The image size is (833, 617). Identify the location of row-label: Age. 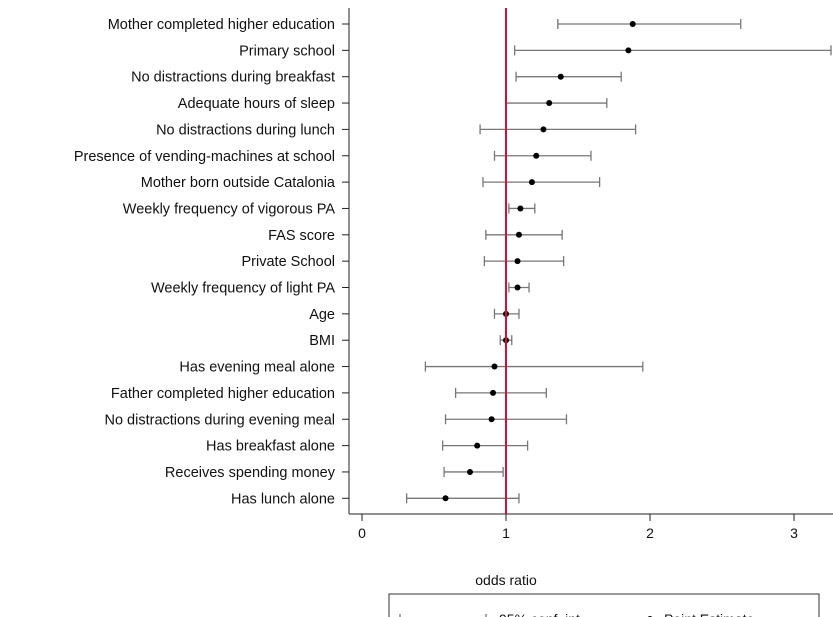
(322, 315).